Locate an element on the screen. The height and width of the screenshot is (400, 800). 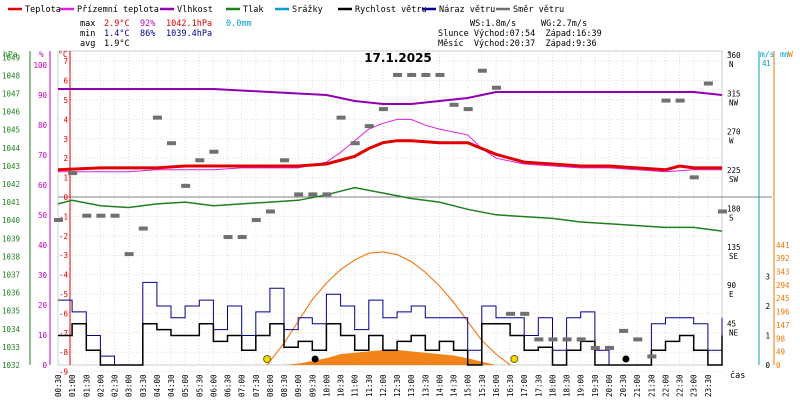
c-tick-label: -7 is located at coordinates (63, 333).